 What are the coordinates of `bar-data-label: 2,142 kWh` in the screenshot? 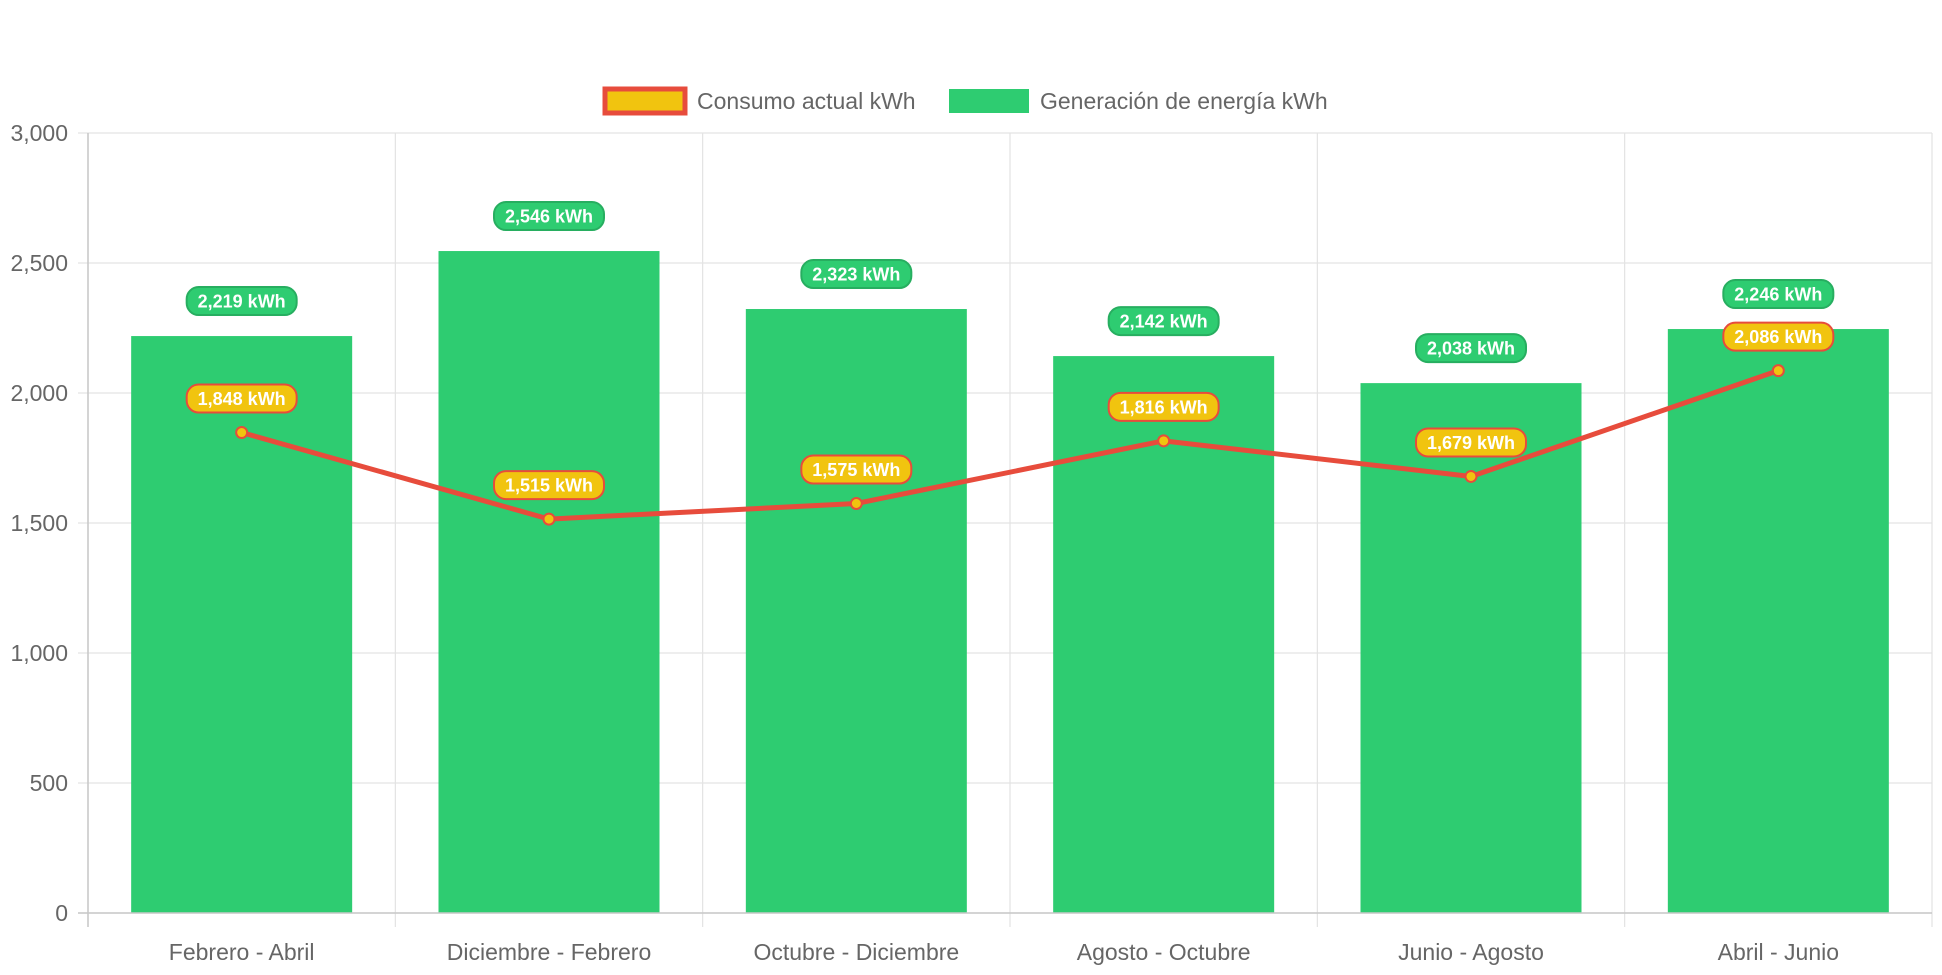 It's located at (1163, 321).